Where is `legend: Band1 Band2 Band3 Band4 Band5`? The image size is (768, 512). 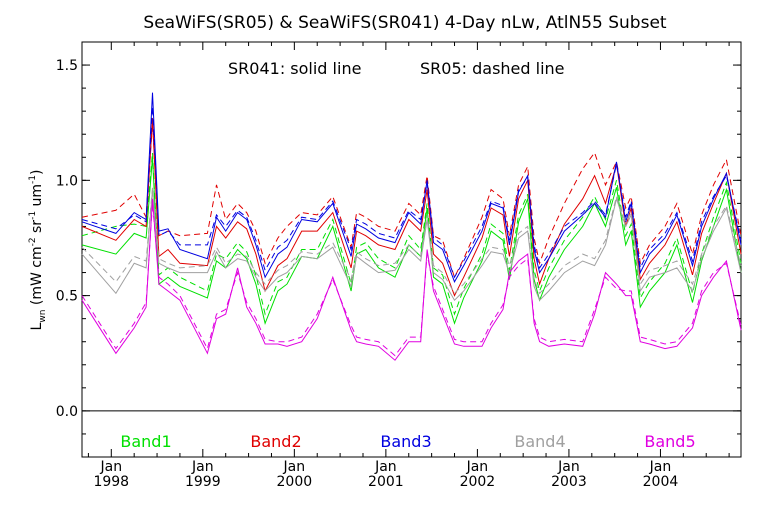
legend: Band1 Band2 Band3 Band4 Band5 is located at coordinates (407, 441).